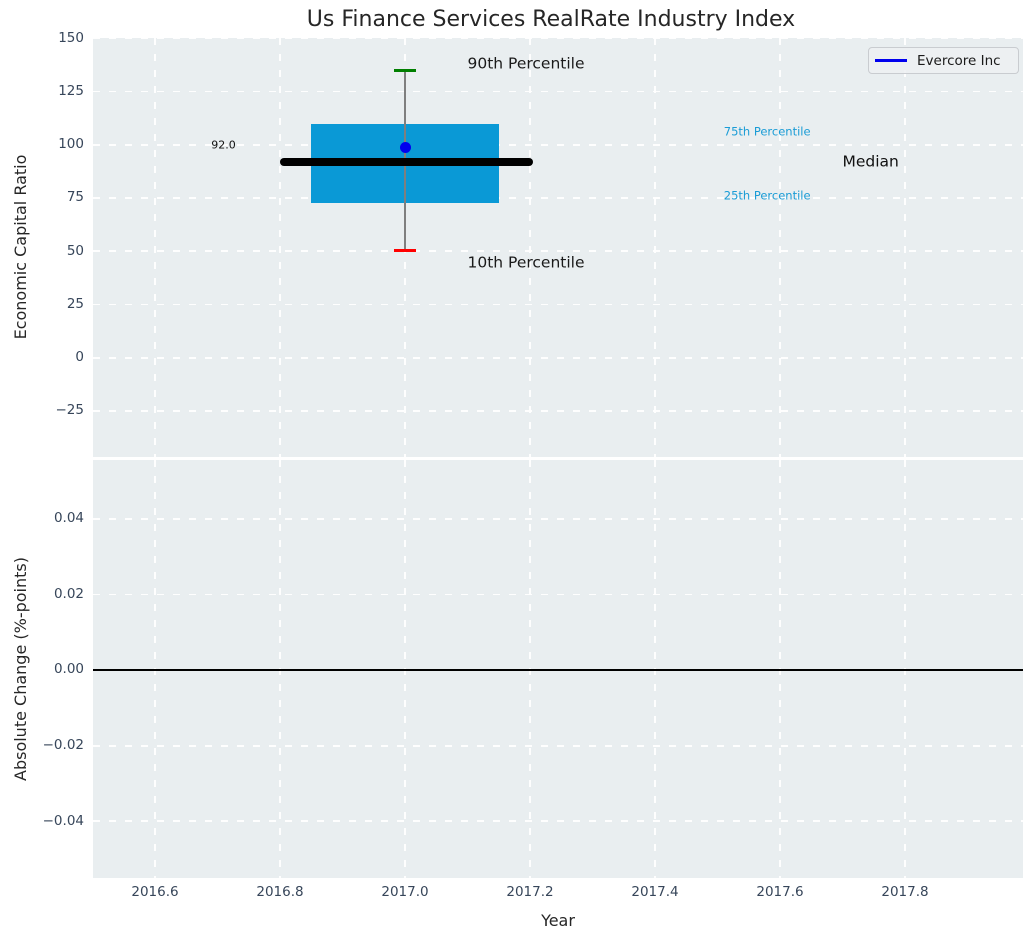 Image resolution: width=1034 pixels, height=942 pixels. Describe the element at coordinates (870, 161) in the screenshot. I see `annotation-median: Median` at that location.